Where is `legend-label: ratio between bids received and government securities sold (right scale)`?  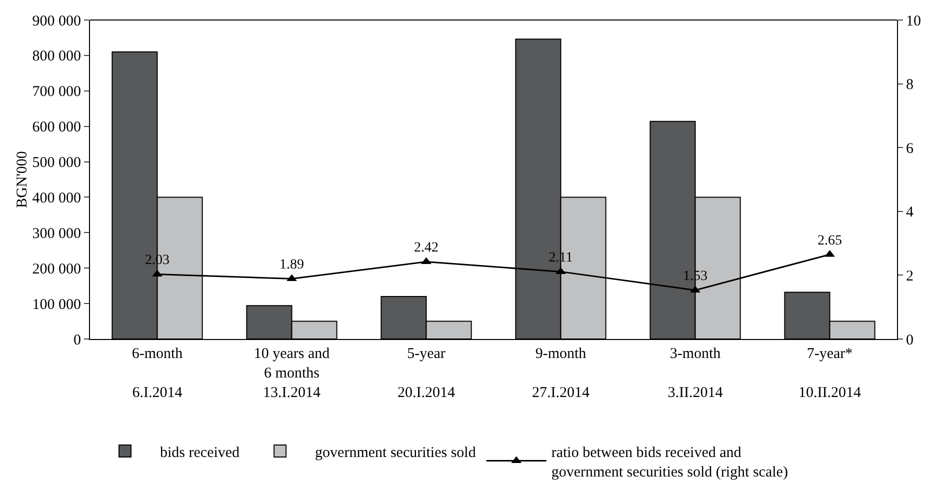 legend-label: ratio between bids received and government securities sold (right scale) is located at coordinates (669, 462).